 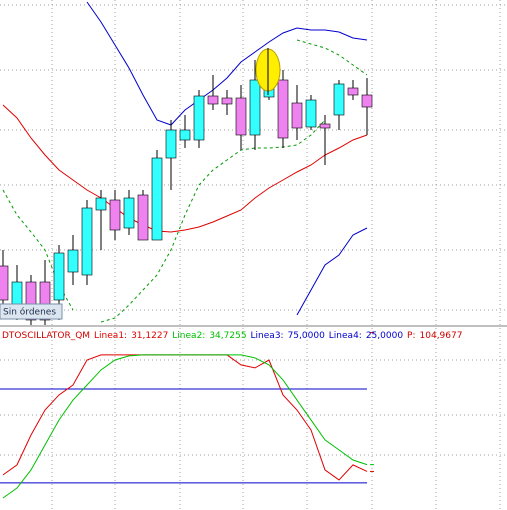 What do you see at coordinates (384, 336) in the screenshot?
I see `level-value: 25,0000` at bounding box center [384, 336].